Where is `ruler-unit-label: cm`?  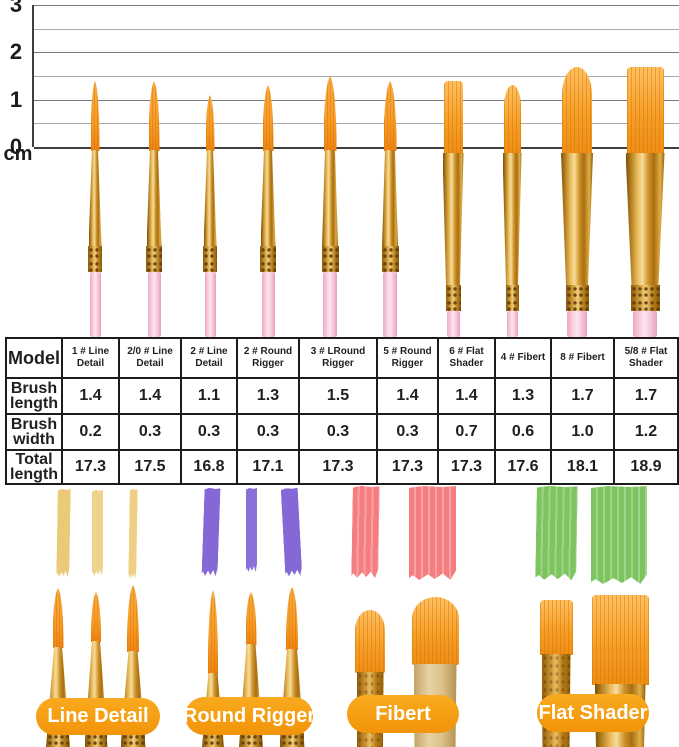
ruler-unit-label: cm is located at coordinates (18, 154).